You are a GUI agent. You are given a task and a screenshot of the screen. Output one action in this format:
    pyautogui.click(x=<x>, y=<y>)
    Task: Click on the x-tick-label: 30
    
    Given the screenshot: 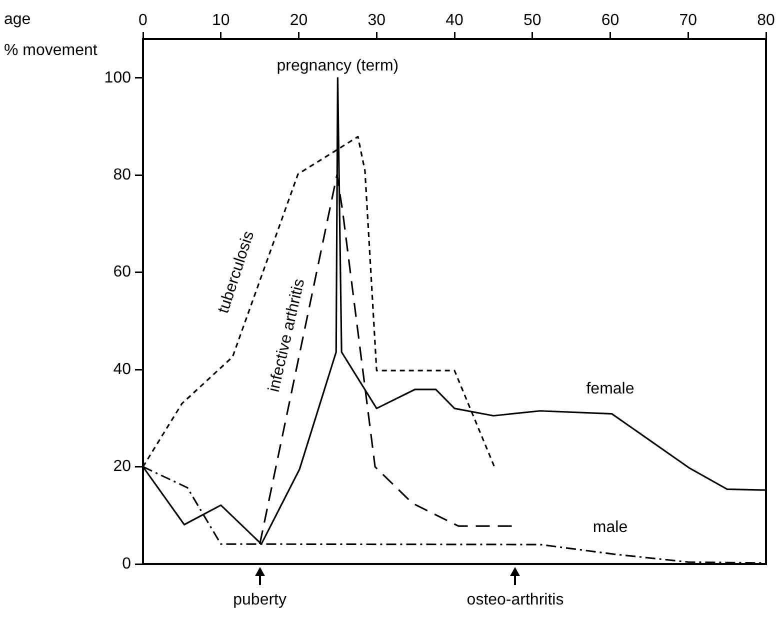 What is the action you would take?
    pyautogui.click(x=377, y=20)
    